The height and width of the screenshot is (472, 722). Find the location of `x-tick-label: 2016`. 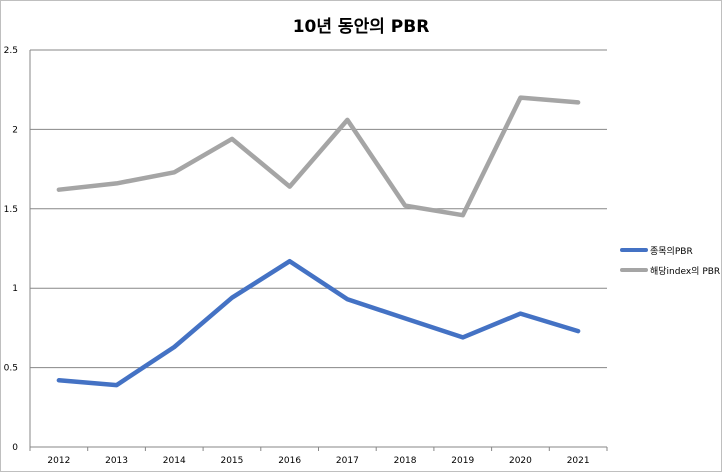

x-tick-label: 2016 is located at coordinates (289, 461).